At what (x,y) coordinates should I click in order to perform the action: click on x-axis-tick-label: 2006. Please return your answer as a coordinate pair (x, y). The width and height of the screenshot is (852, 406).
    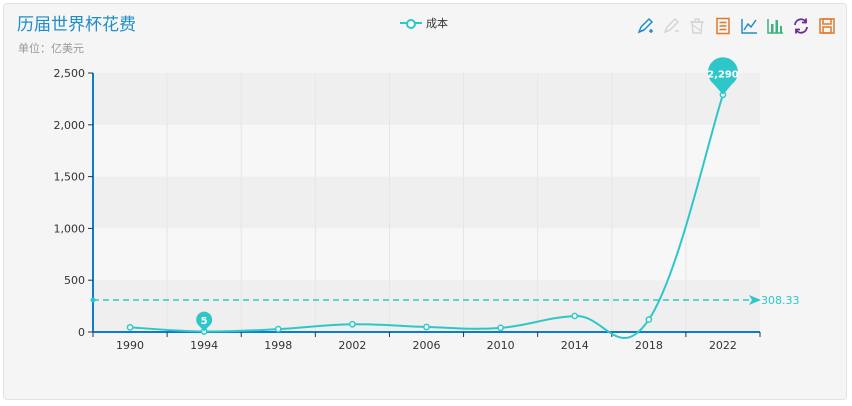
    Looking at the image, I should click on (427, 345).